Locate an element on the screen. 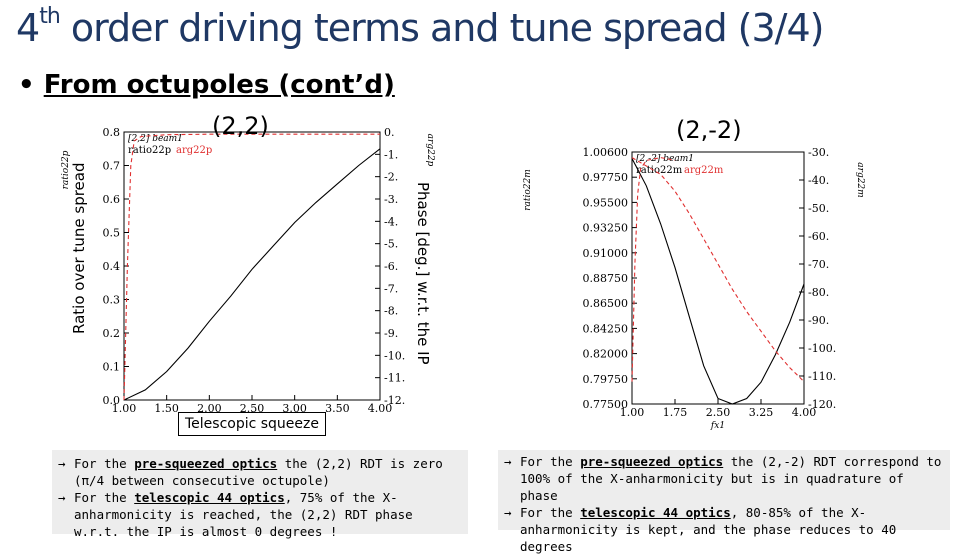 Image resolution: width=960 pixels, height=555 pixels. y2-tick-label: -110. is located at coordinates (822, 376).